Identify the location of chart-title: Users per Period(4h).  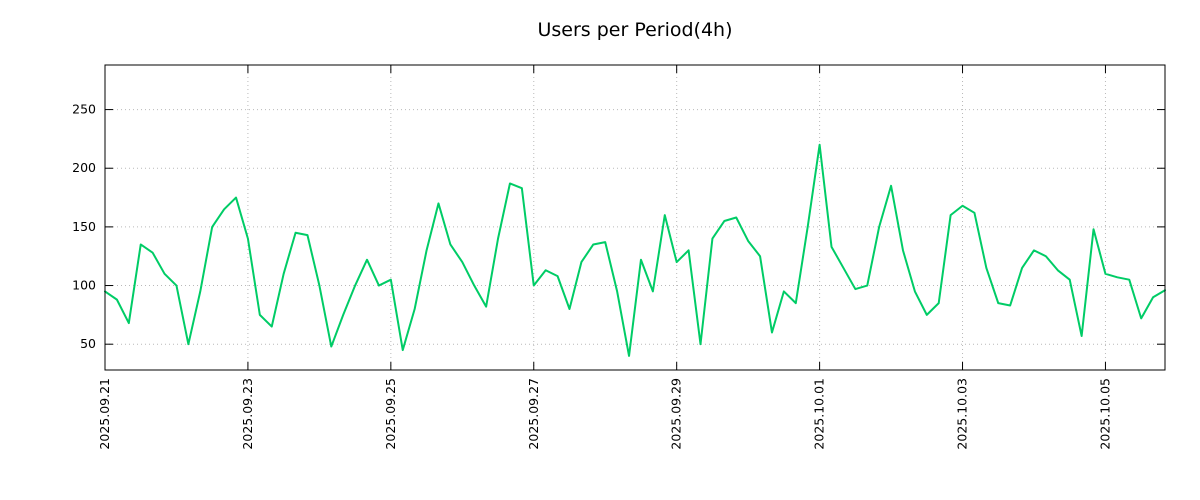
(634, 30).